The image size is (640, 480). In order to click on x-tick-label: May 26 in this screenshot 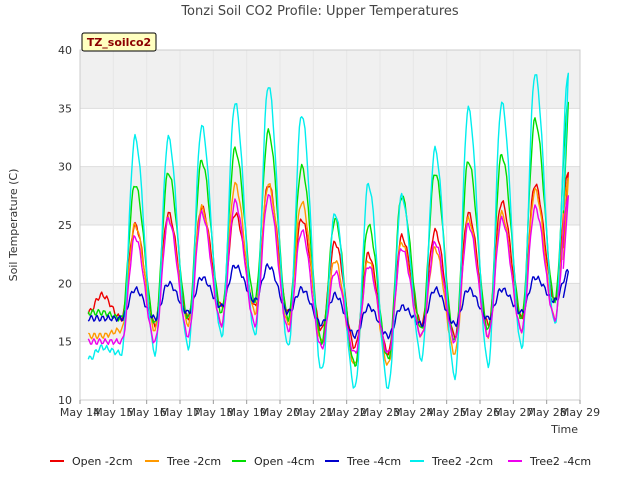, I will do `click(480, 412)`.